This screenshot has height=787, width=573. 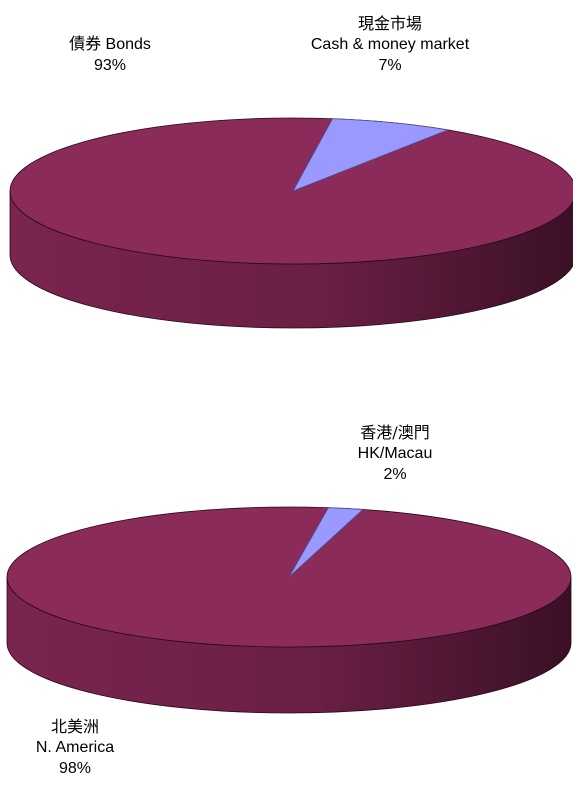 What do you see at coordinates (74, 726) in the screenshot?
I see `north-america-label-cjk: 北美洲` at bounding box center [74, 726].